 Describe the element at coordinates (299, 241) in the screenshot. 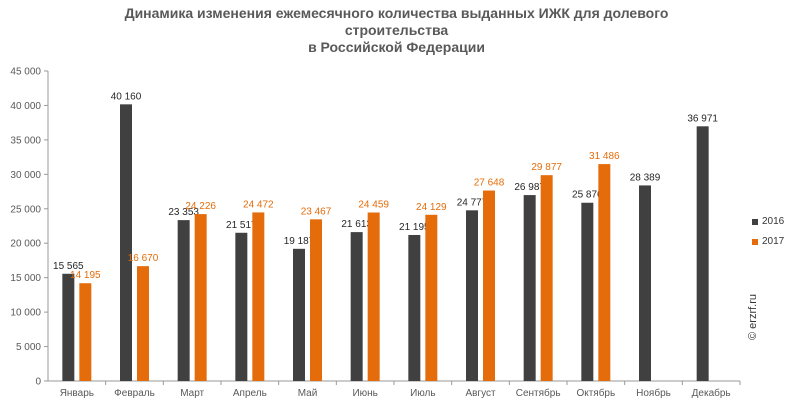

I see `data-label-2016: 19 187` at that location.